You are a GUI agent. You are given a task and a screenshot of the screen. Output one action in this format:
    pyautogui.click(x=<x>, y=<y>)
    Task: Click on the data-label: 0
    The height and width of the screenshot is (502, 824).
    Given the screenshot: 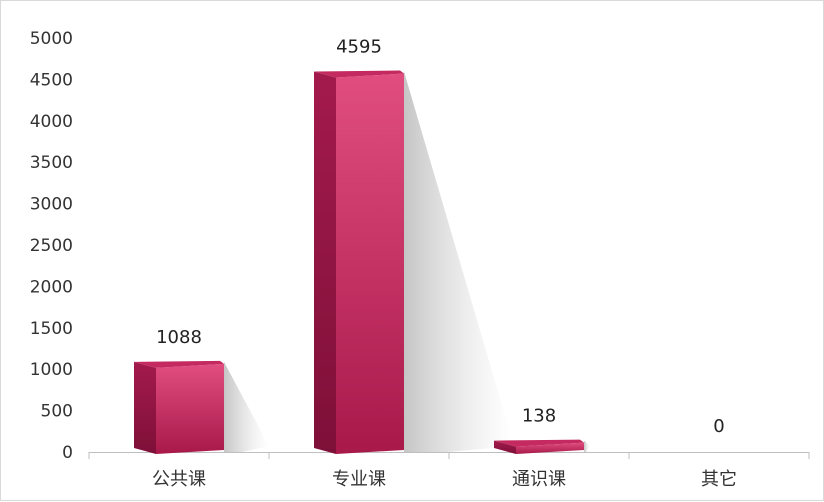 What is the action you would take?
    pyautogui.click(x=718, y=426)
    